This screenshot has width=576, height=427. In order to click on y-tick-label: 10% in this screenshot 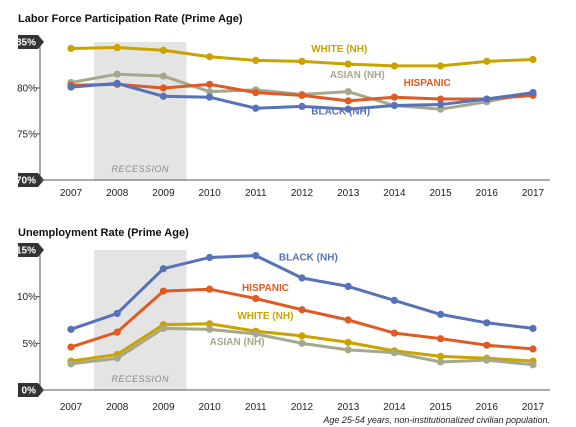, I will do `click(27, 297)`.